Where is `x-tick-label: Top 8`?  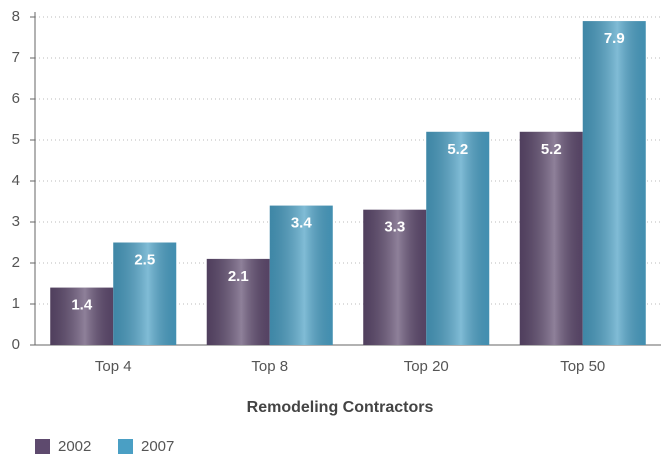
x-tick-label: Top 8 is located at coordinates (269, 366).